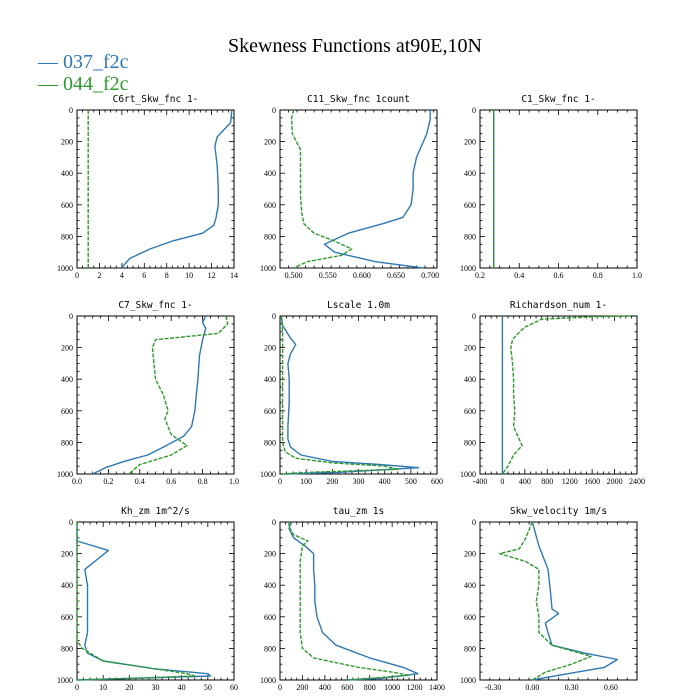 The width and height of the screenshot is (700, 700). I want to click on x-tick-label: 100, so click(306, 481).